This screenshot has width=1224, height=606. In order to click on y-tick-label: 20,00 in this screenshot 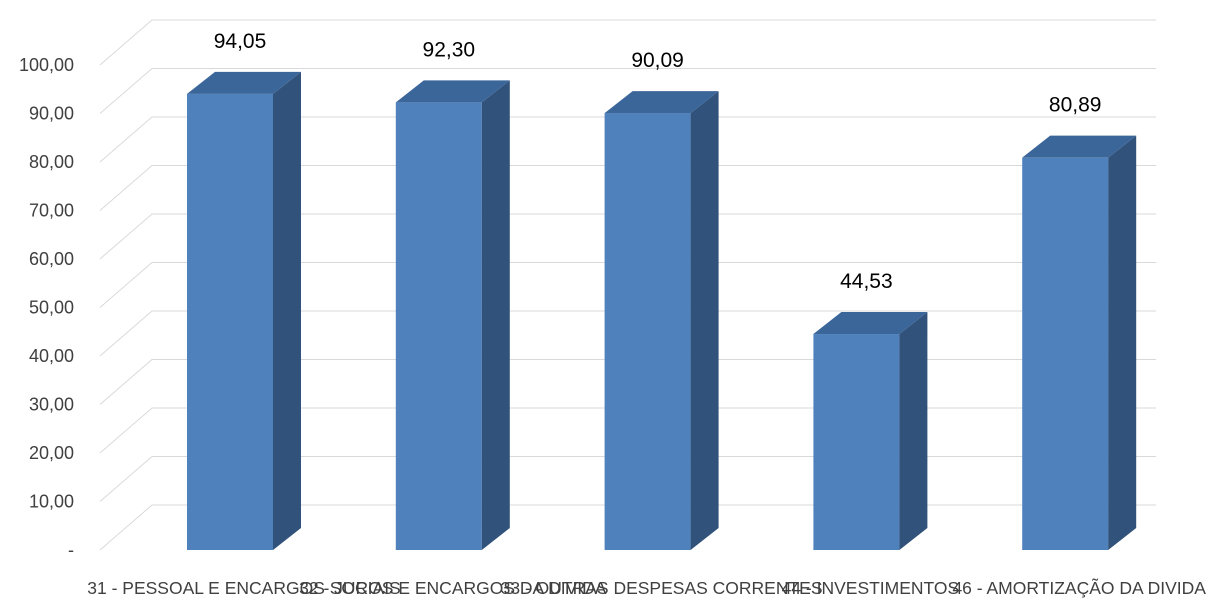, I will do `click(51, 453)`.